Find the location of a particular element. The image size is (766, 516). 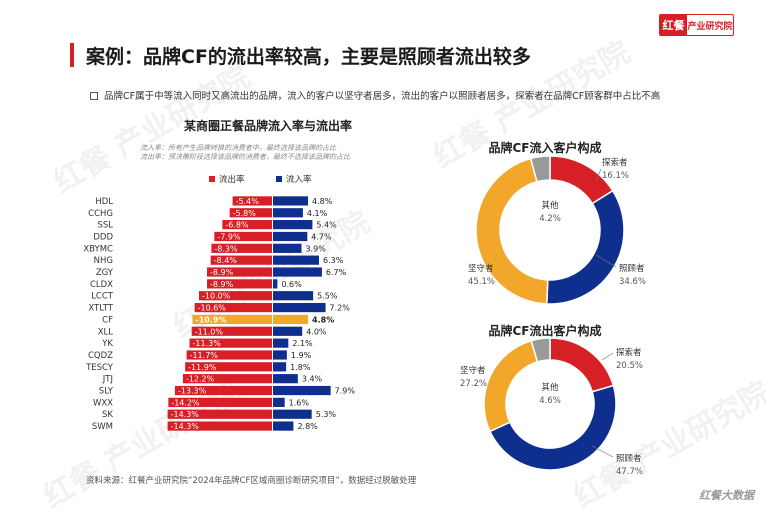

slice-value-label: 27.2% is located at coordinates (473, 384).